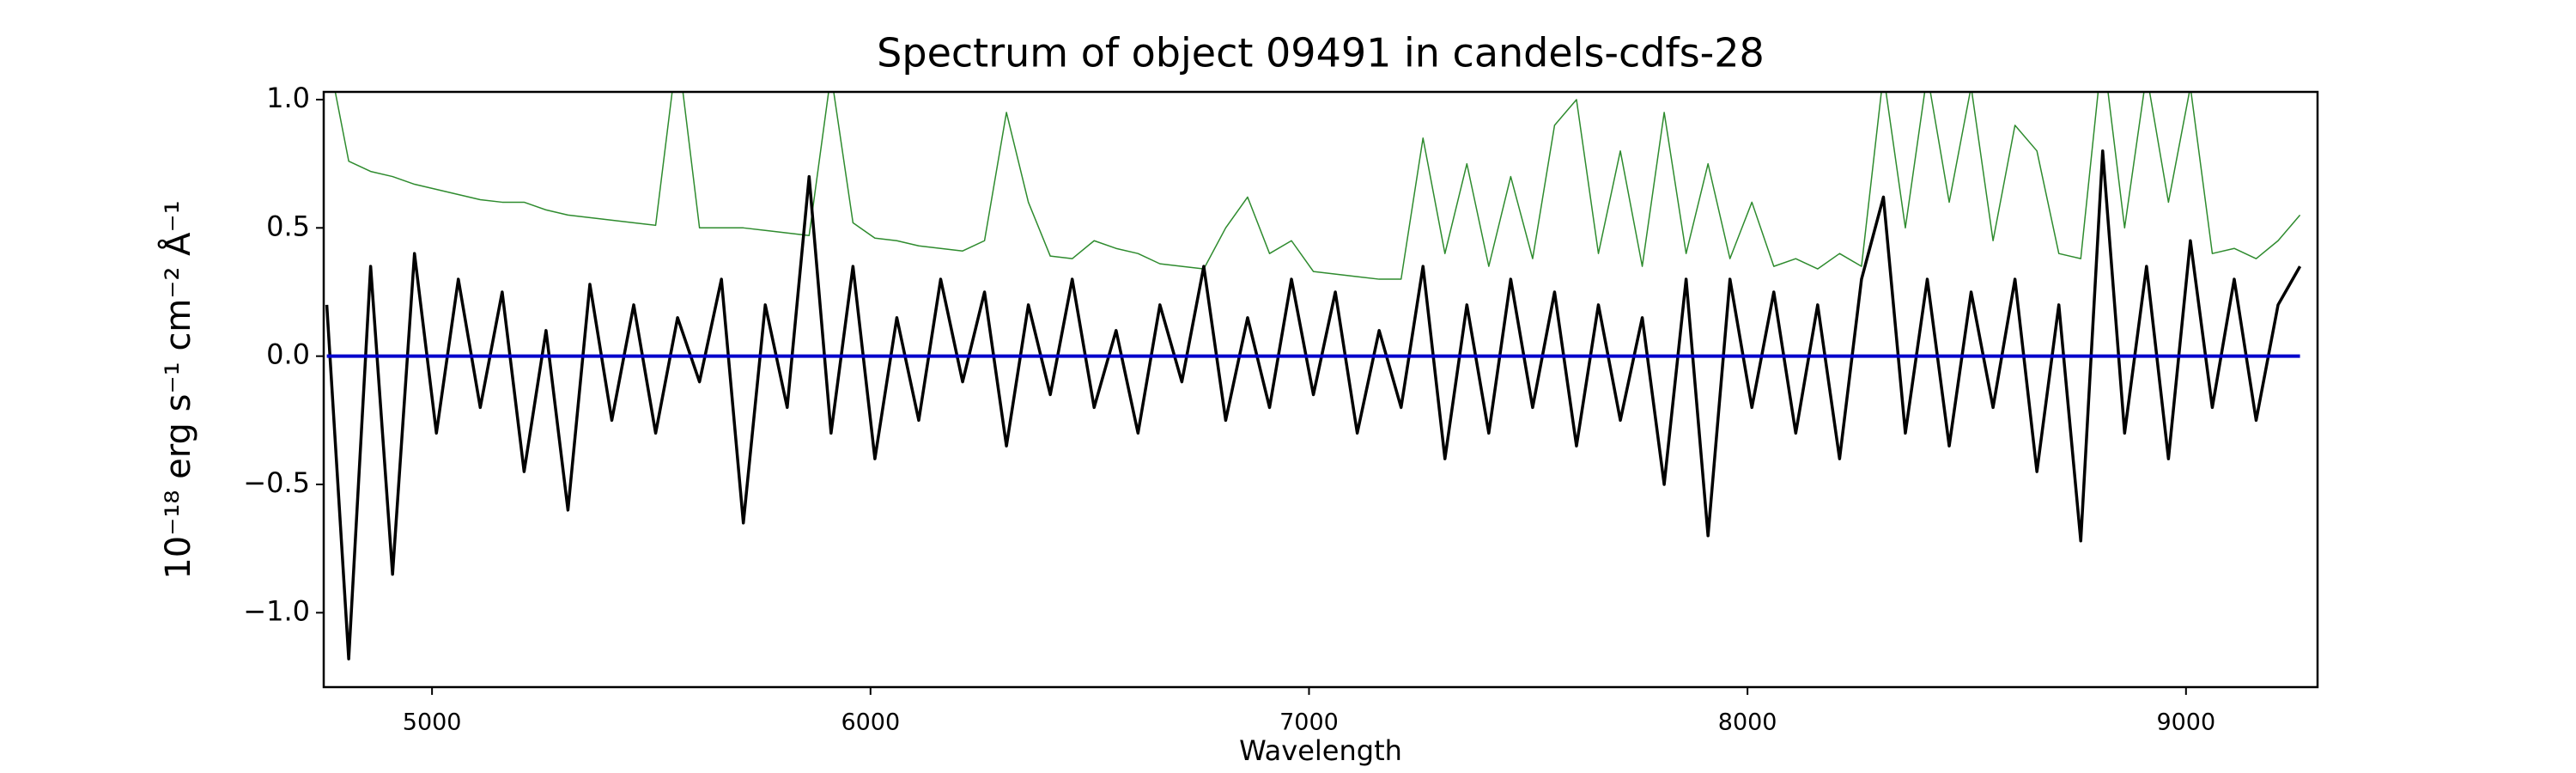 The image size is (2576, 773). What do you see at coordinates (870, 722) in the screenshot?
I see `x-tick-label: 6000` at bounding box center [870, 722].